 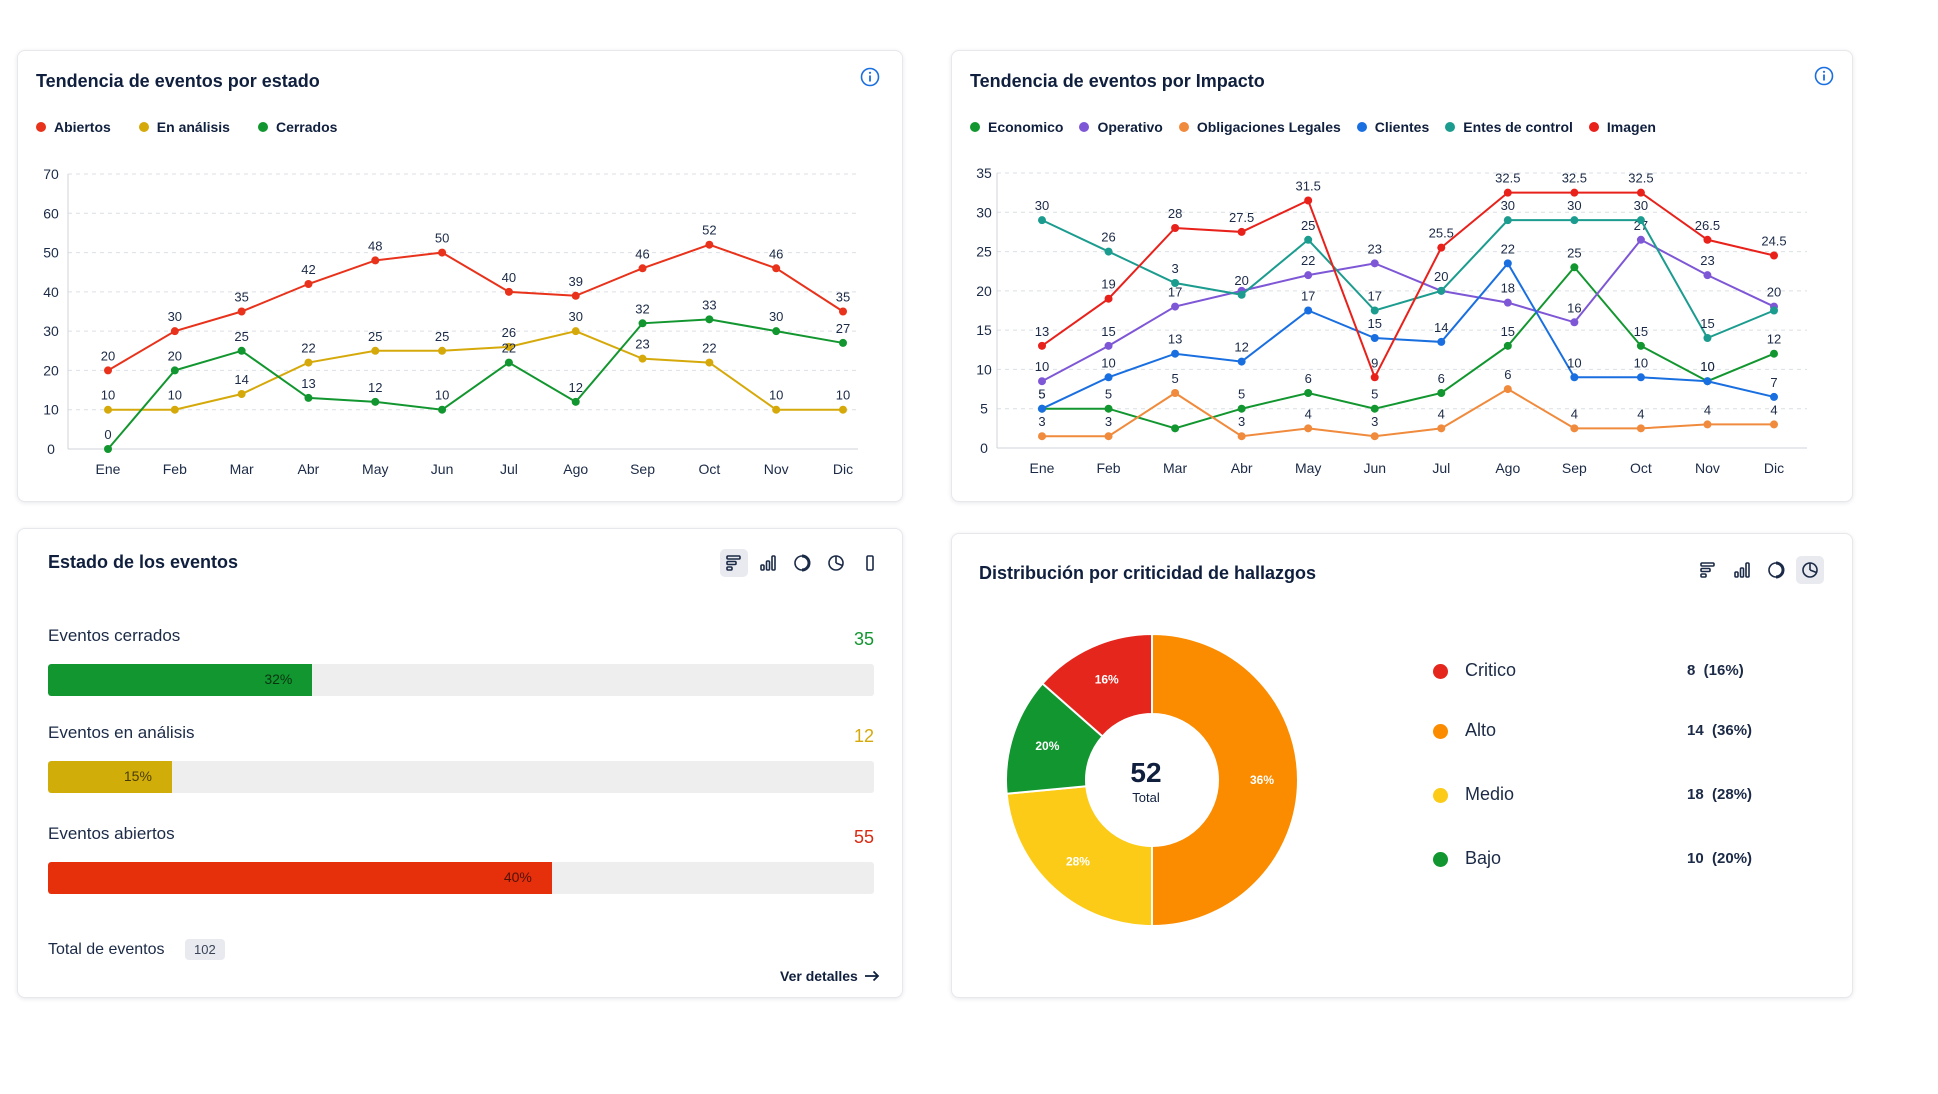 What do you see at coordinates (870, 563) in the screenshot?
I see `single-bar-button` at bounding box center [870, 563].